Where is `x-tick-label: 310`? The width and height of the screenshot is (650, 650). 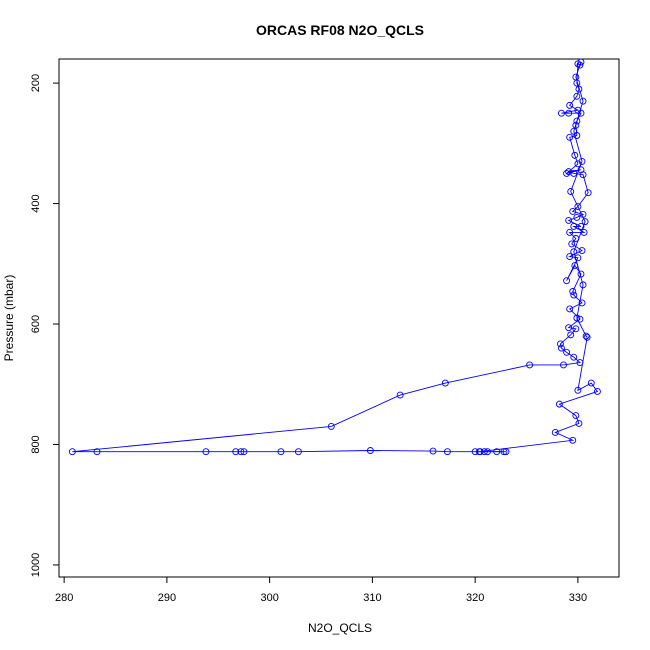
x-tick-label: 310 is located at coordinates (372, 598).